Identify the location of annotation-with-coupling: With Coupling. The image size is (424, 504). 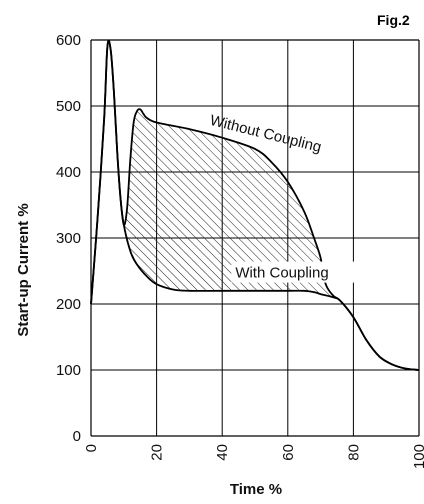
(281, 273).